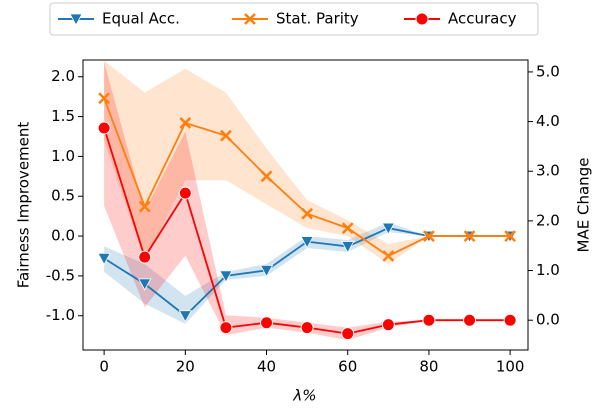 This screenshot has height=408, width=603. What do you see at coordinates (548, 270) in the screenshot?
I see `y2-tick-label: 1.0` at bounding box center [548, 270].